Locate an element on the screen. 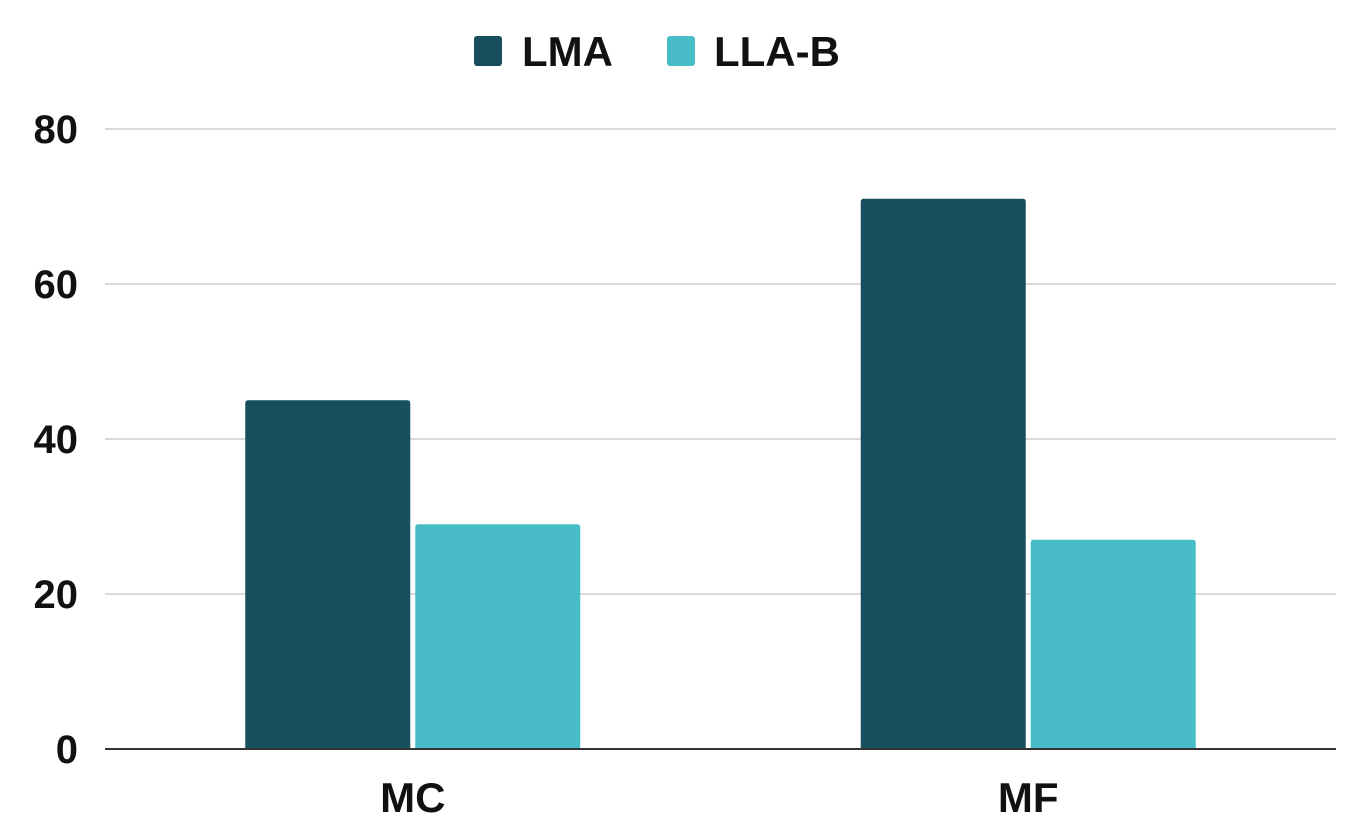  x-tick-label: MF is located at coordinates (1028, 794).